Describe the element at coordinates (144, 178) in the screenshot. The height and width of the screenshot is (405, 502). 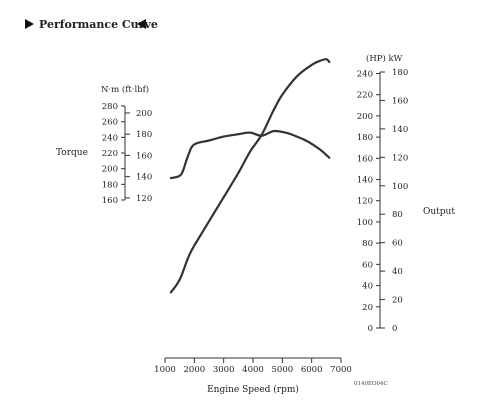
I see `torque-ftlbf-tick-label: 140` at that location.